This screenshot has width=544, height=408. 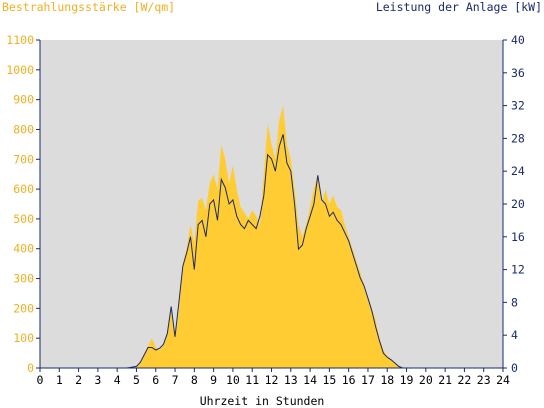 I want to click on x-tick-label: 12, so click(x=272, y=380).